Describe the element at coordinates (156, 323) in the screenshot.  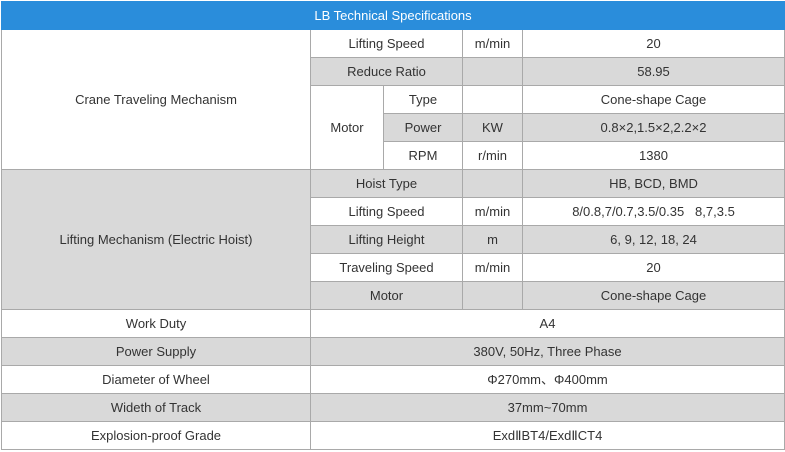
I see `param: Work Duty` at that location.